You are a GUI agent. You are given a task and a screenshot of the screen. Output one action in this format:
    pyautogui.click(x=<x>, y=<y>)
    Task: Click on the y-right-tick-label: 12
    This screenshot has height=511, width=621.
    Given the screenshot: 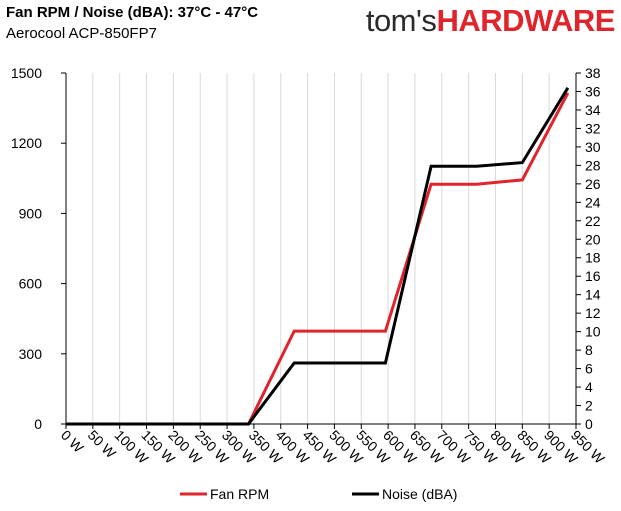 What is the action you would take?
    pyautogui.click(x=593, y=313)
    